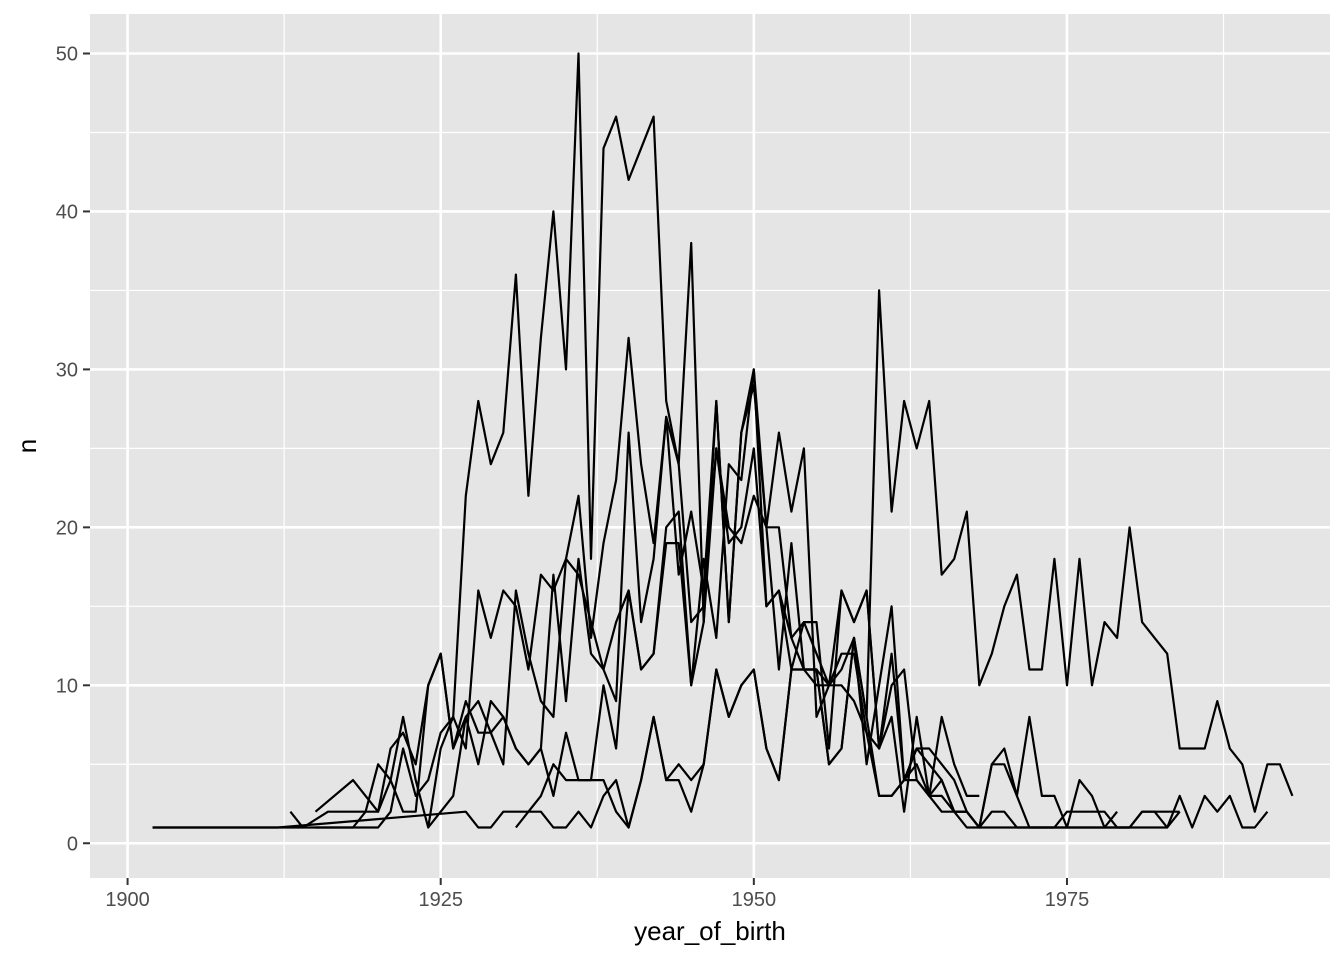 Image resolution: width=1344 pixels, height=960 pixels. I want to click on x-axis-title: year_of_birth, so click(710, 931).